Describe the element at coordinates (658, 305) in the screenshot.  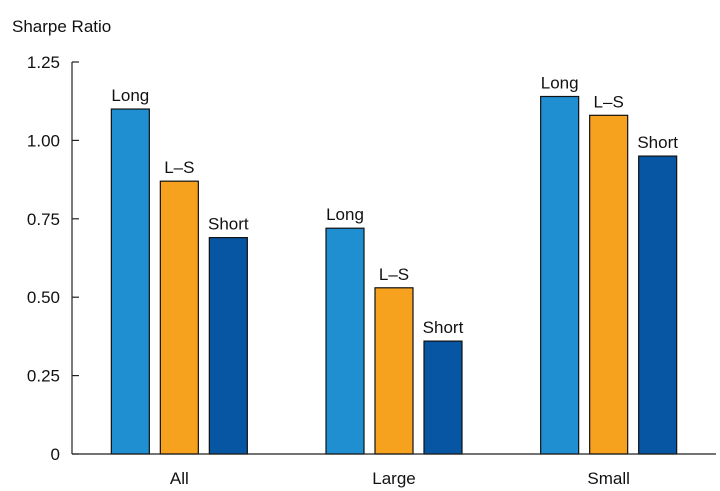
I see `bar-small-short` at that location.